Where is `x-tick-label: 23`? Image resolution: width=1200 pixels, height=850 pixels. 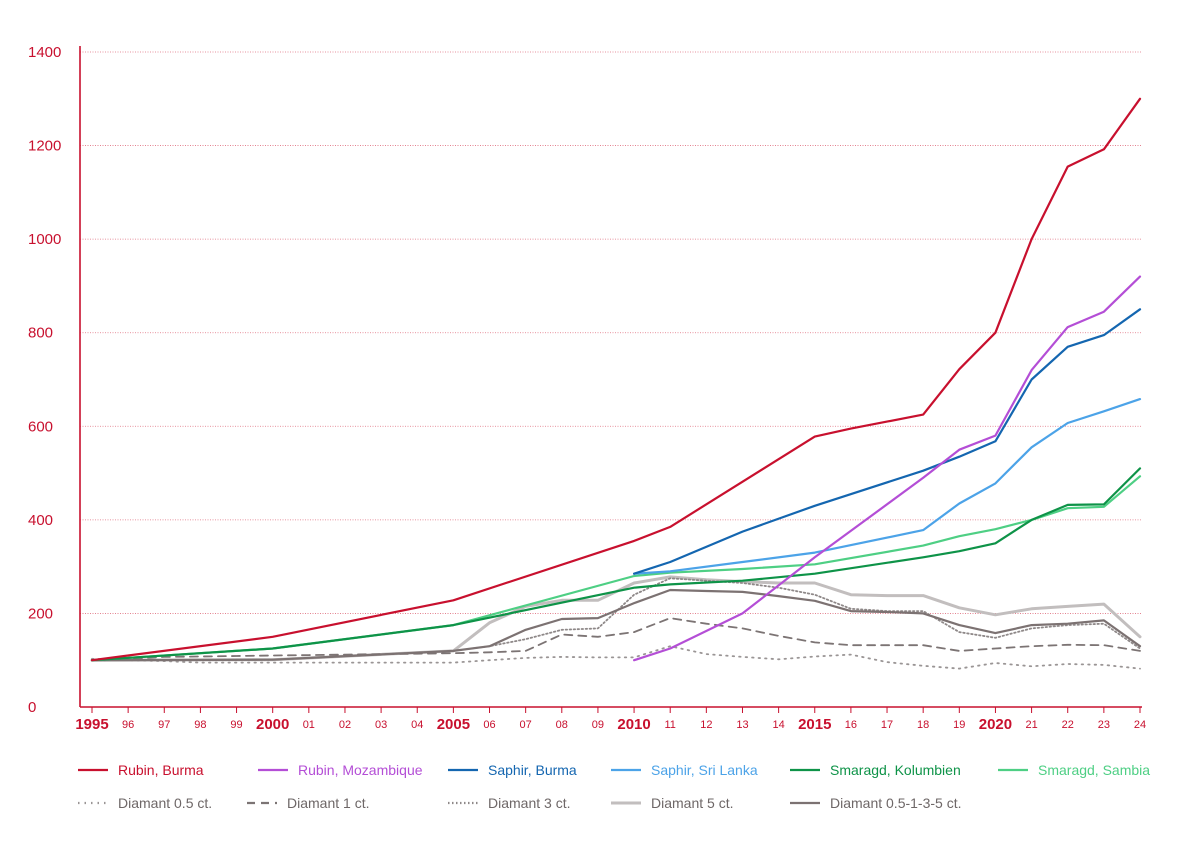 x-tick-label: 23 is located at coordinates (1104, 725).